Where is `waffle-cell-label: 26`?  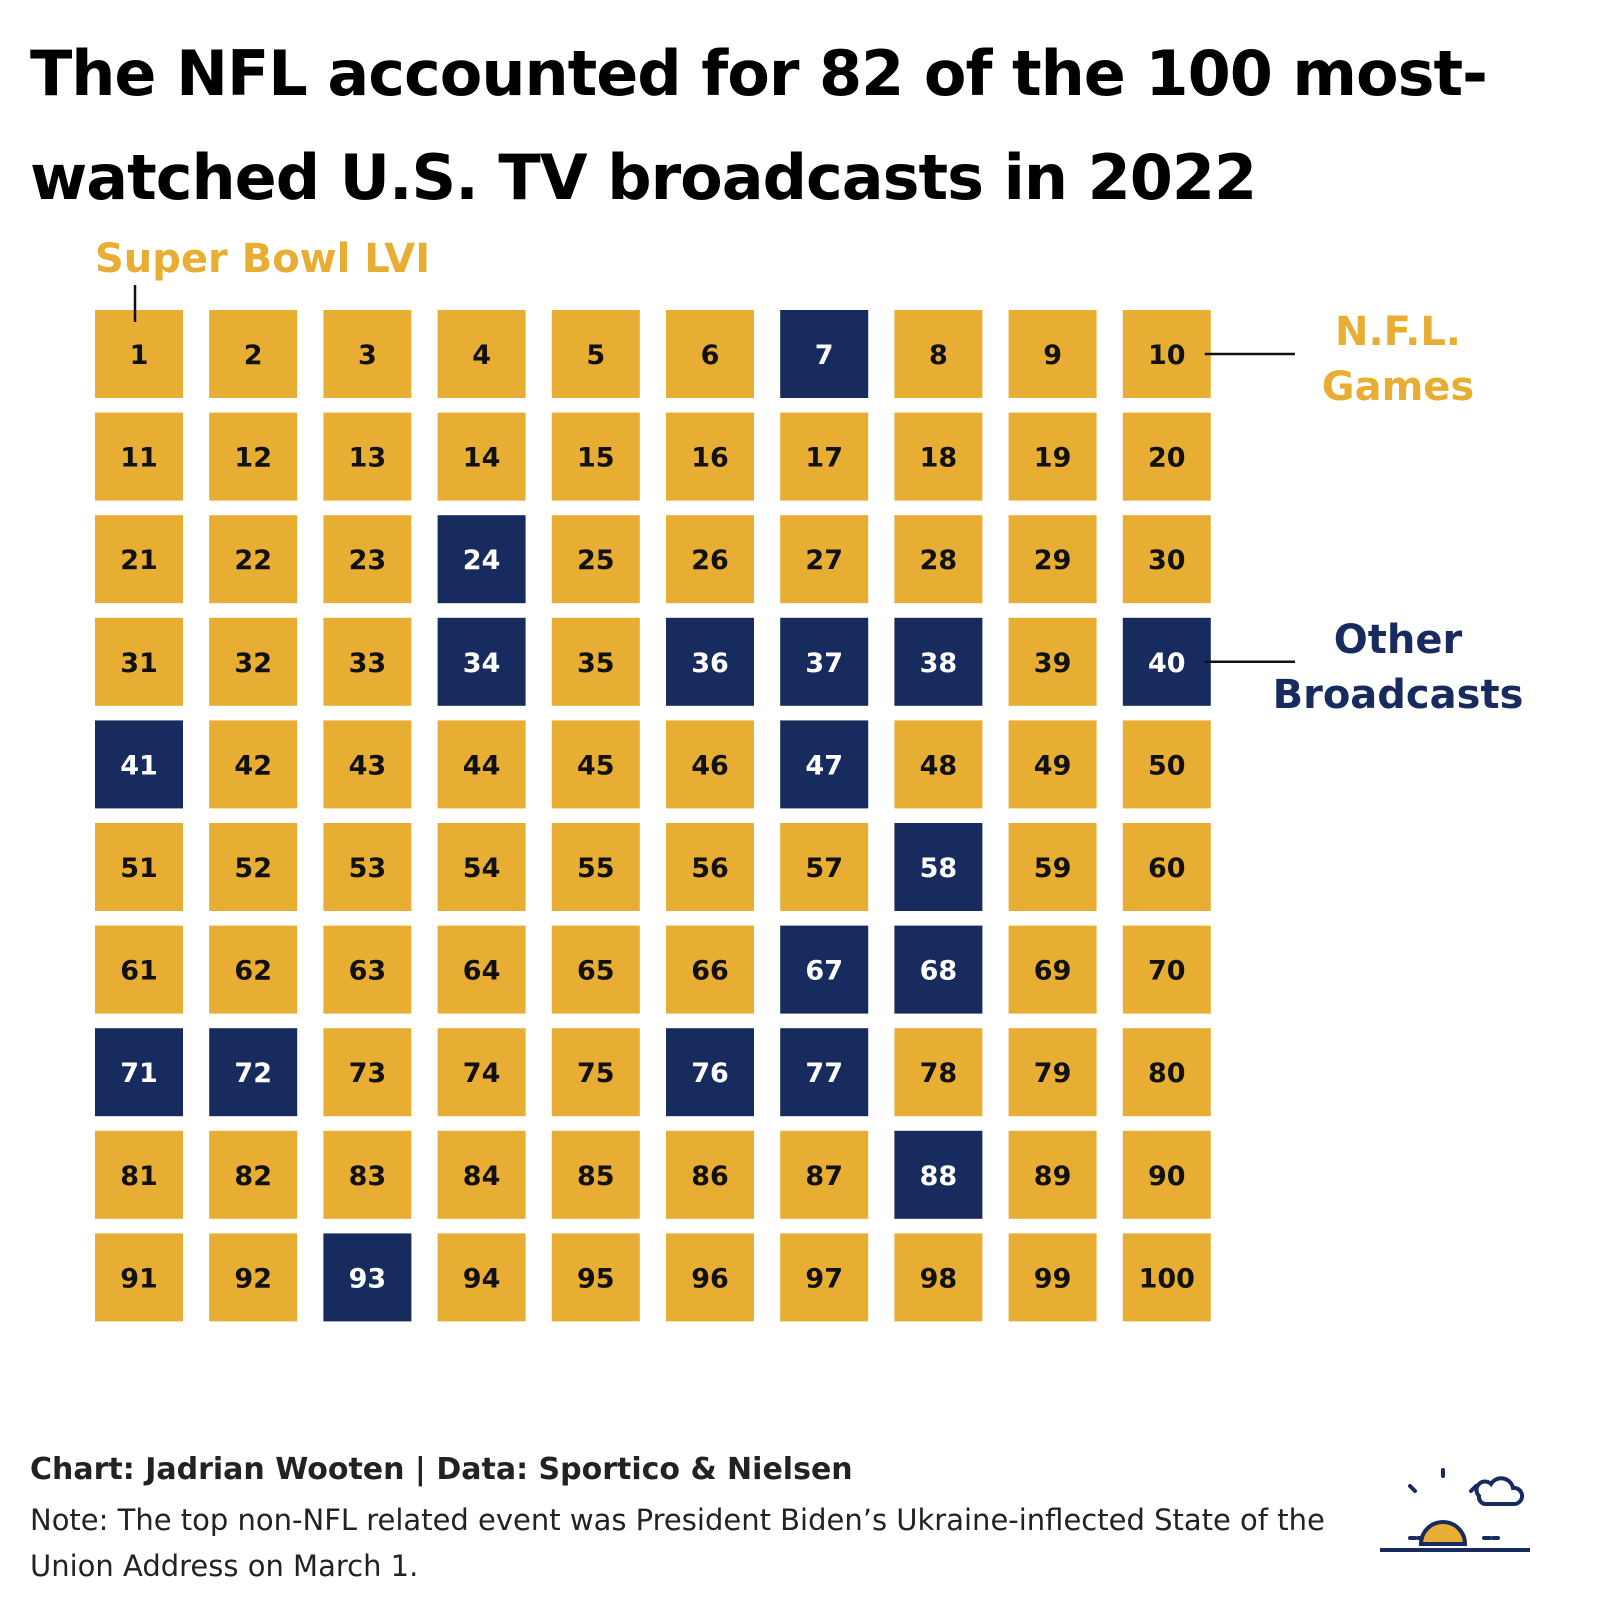
waffle-cell-label: 26 is located at coordinates (710, 560).